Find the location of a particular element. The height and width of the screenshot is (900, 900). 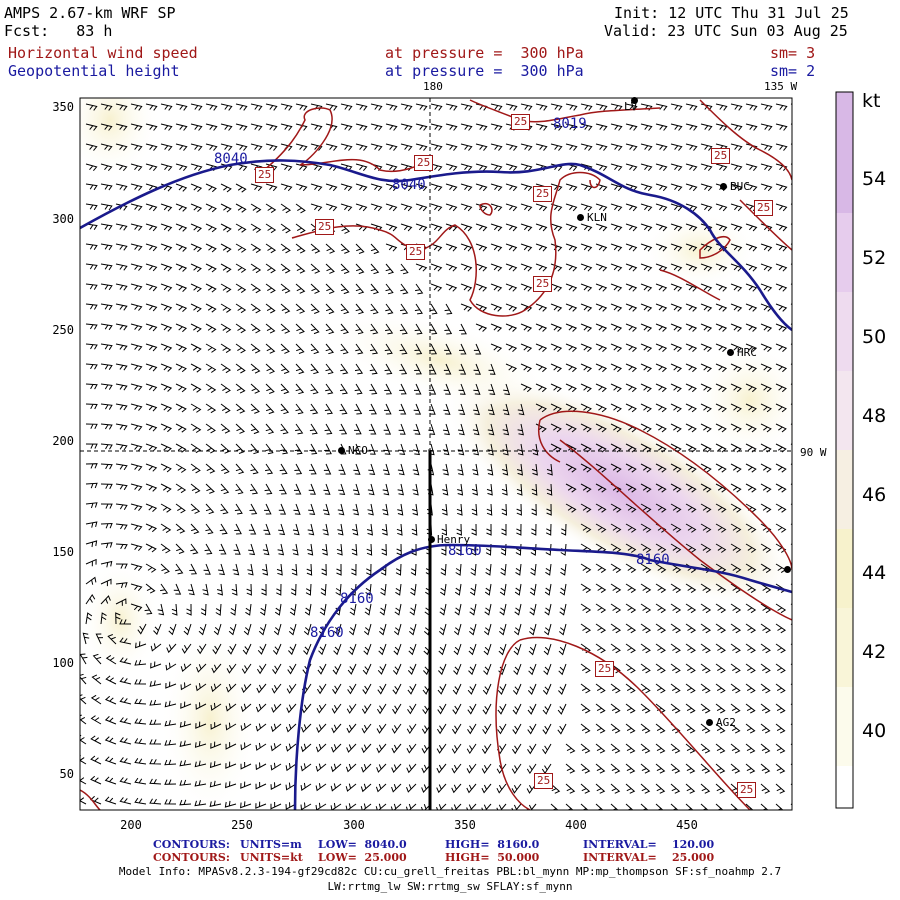

contours-speed-low: LOW= 25.000 is located at coordinates (362, 857).